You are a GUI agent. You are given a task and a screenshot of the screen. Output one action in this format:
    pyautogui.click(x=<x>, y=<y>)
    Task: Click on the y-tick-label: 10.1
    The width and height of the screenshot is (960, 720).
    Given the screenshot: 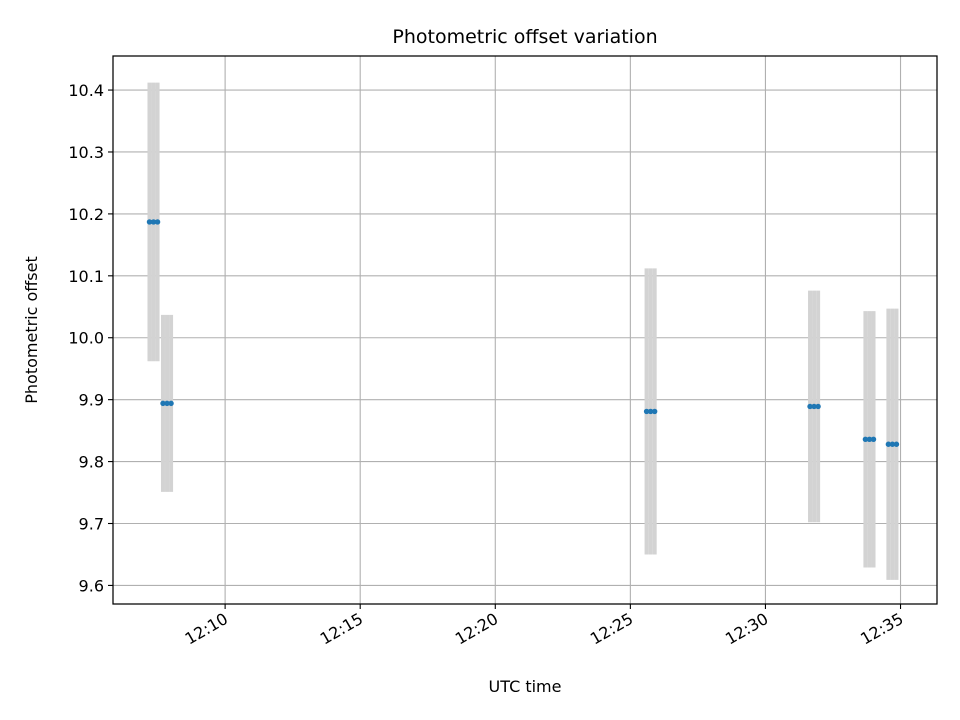 What is the action you would take?
    pyautogui.click(x=86, y=276)
    